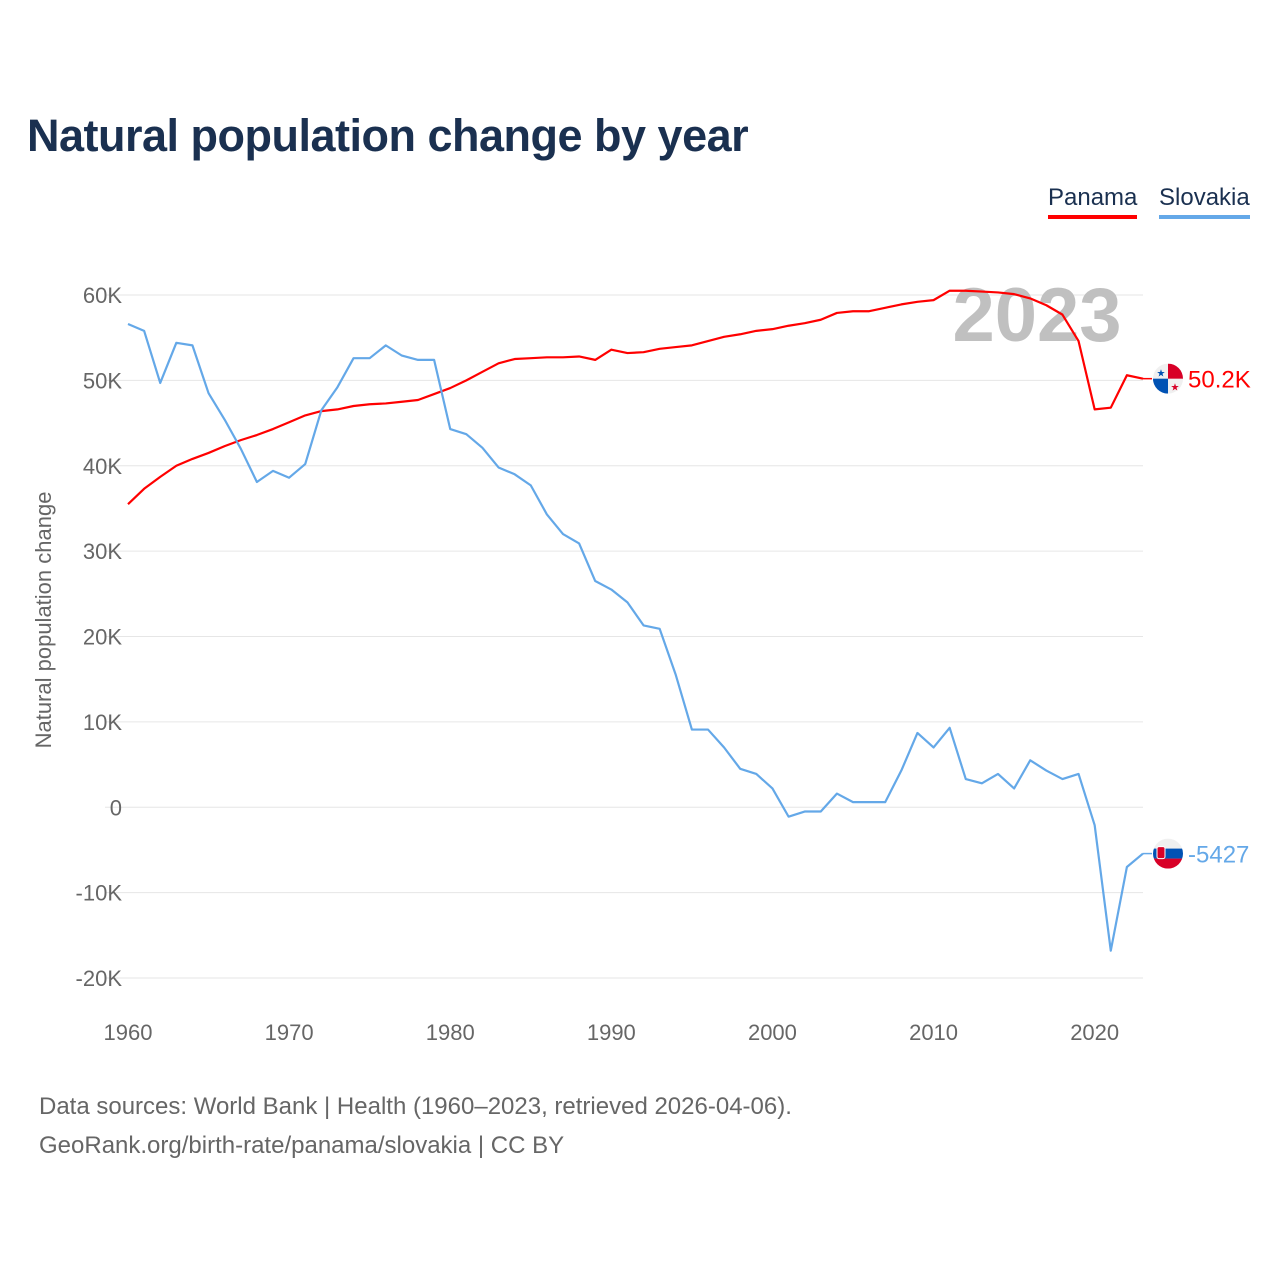 The height and width of the screenshot is (1280, 1280). I want to click on y-tick-label: 20K, so click(102, 637).